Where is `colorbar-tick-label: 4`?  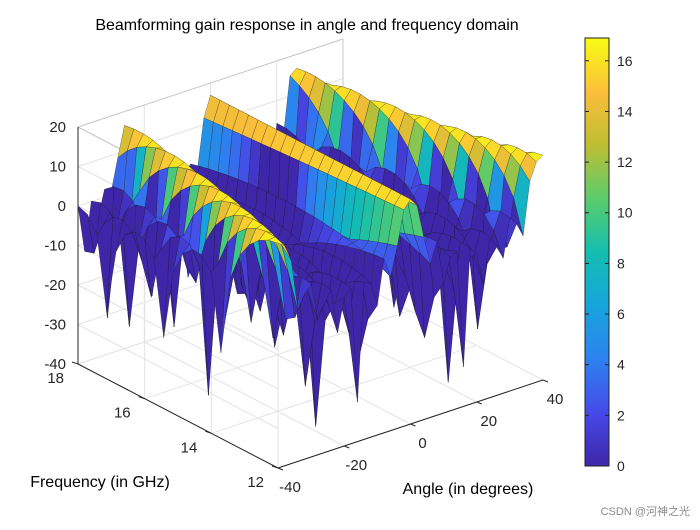
colorbar-tick-label: 4 is located at coordinates (621, 365).